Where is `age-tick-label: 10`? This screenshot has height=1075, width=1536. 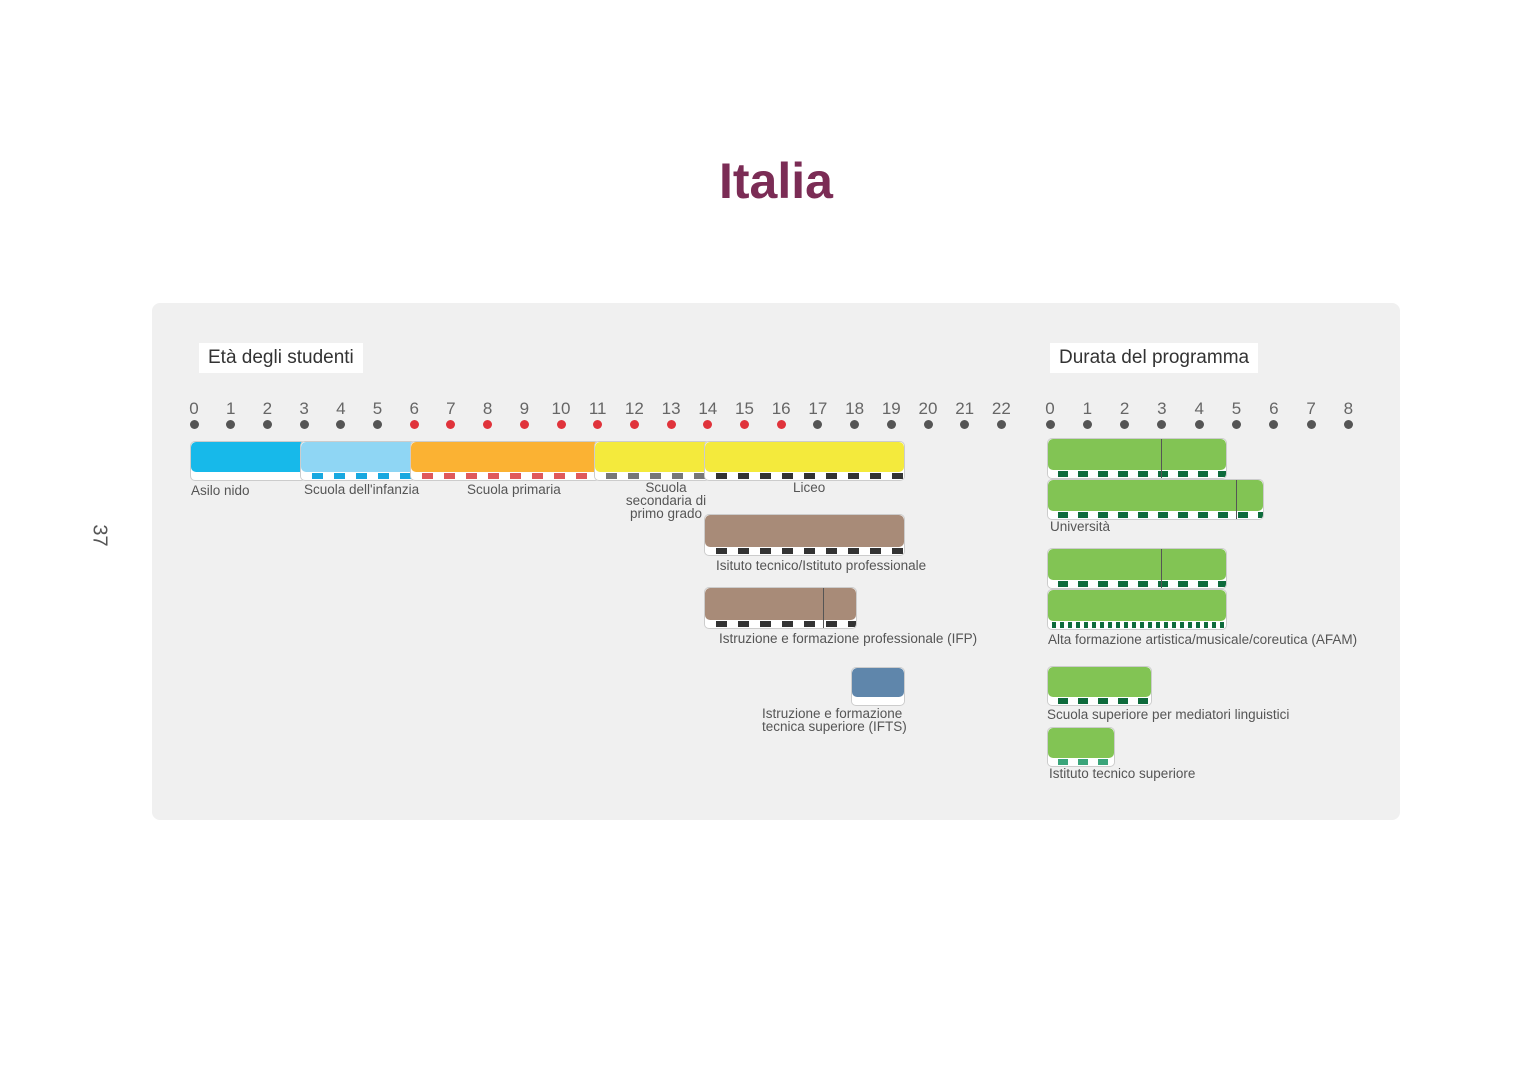 age-tick-label: 10 is located at coordinates (561, 408).